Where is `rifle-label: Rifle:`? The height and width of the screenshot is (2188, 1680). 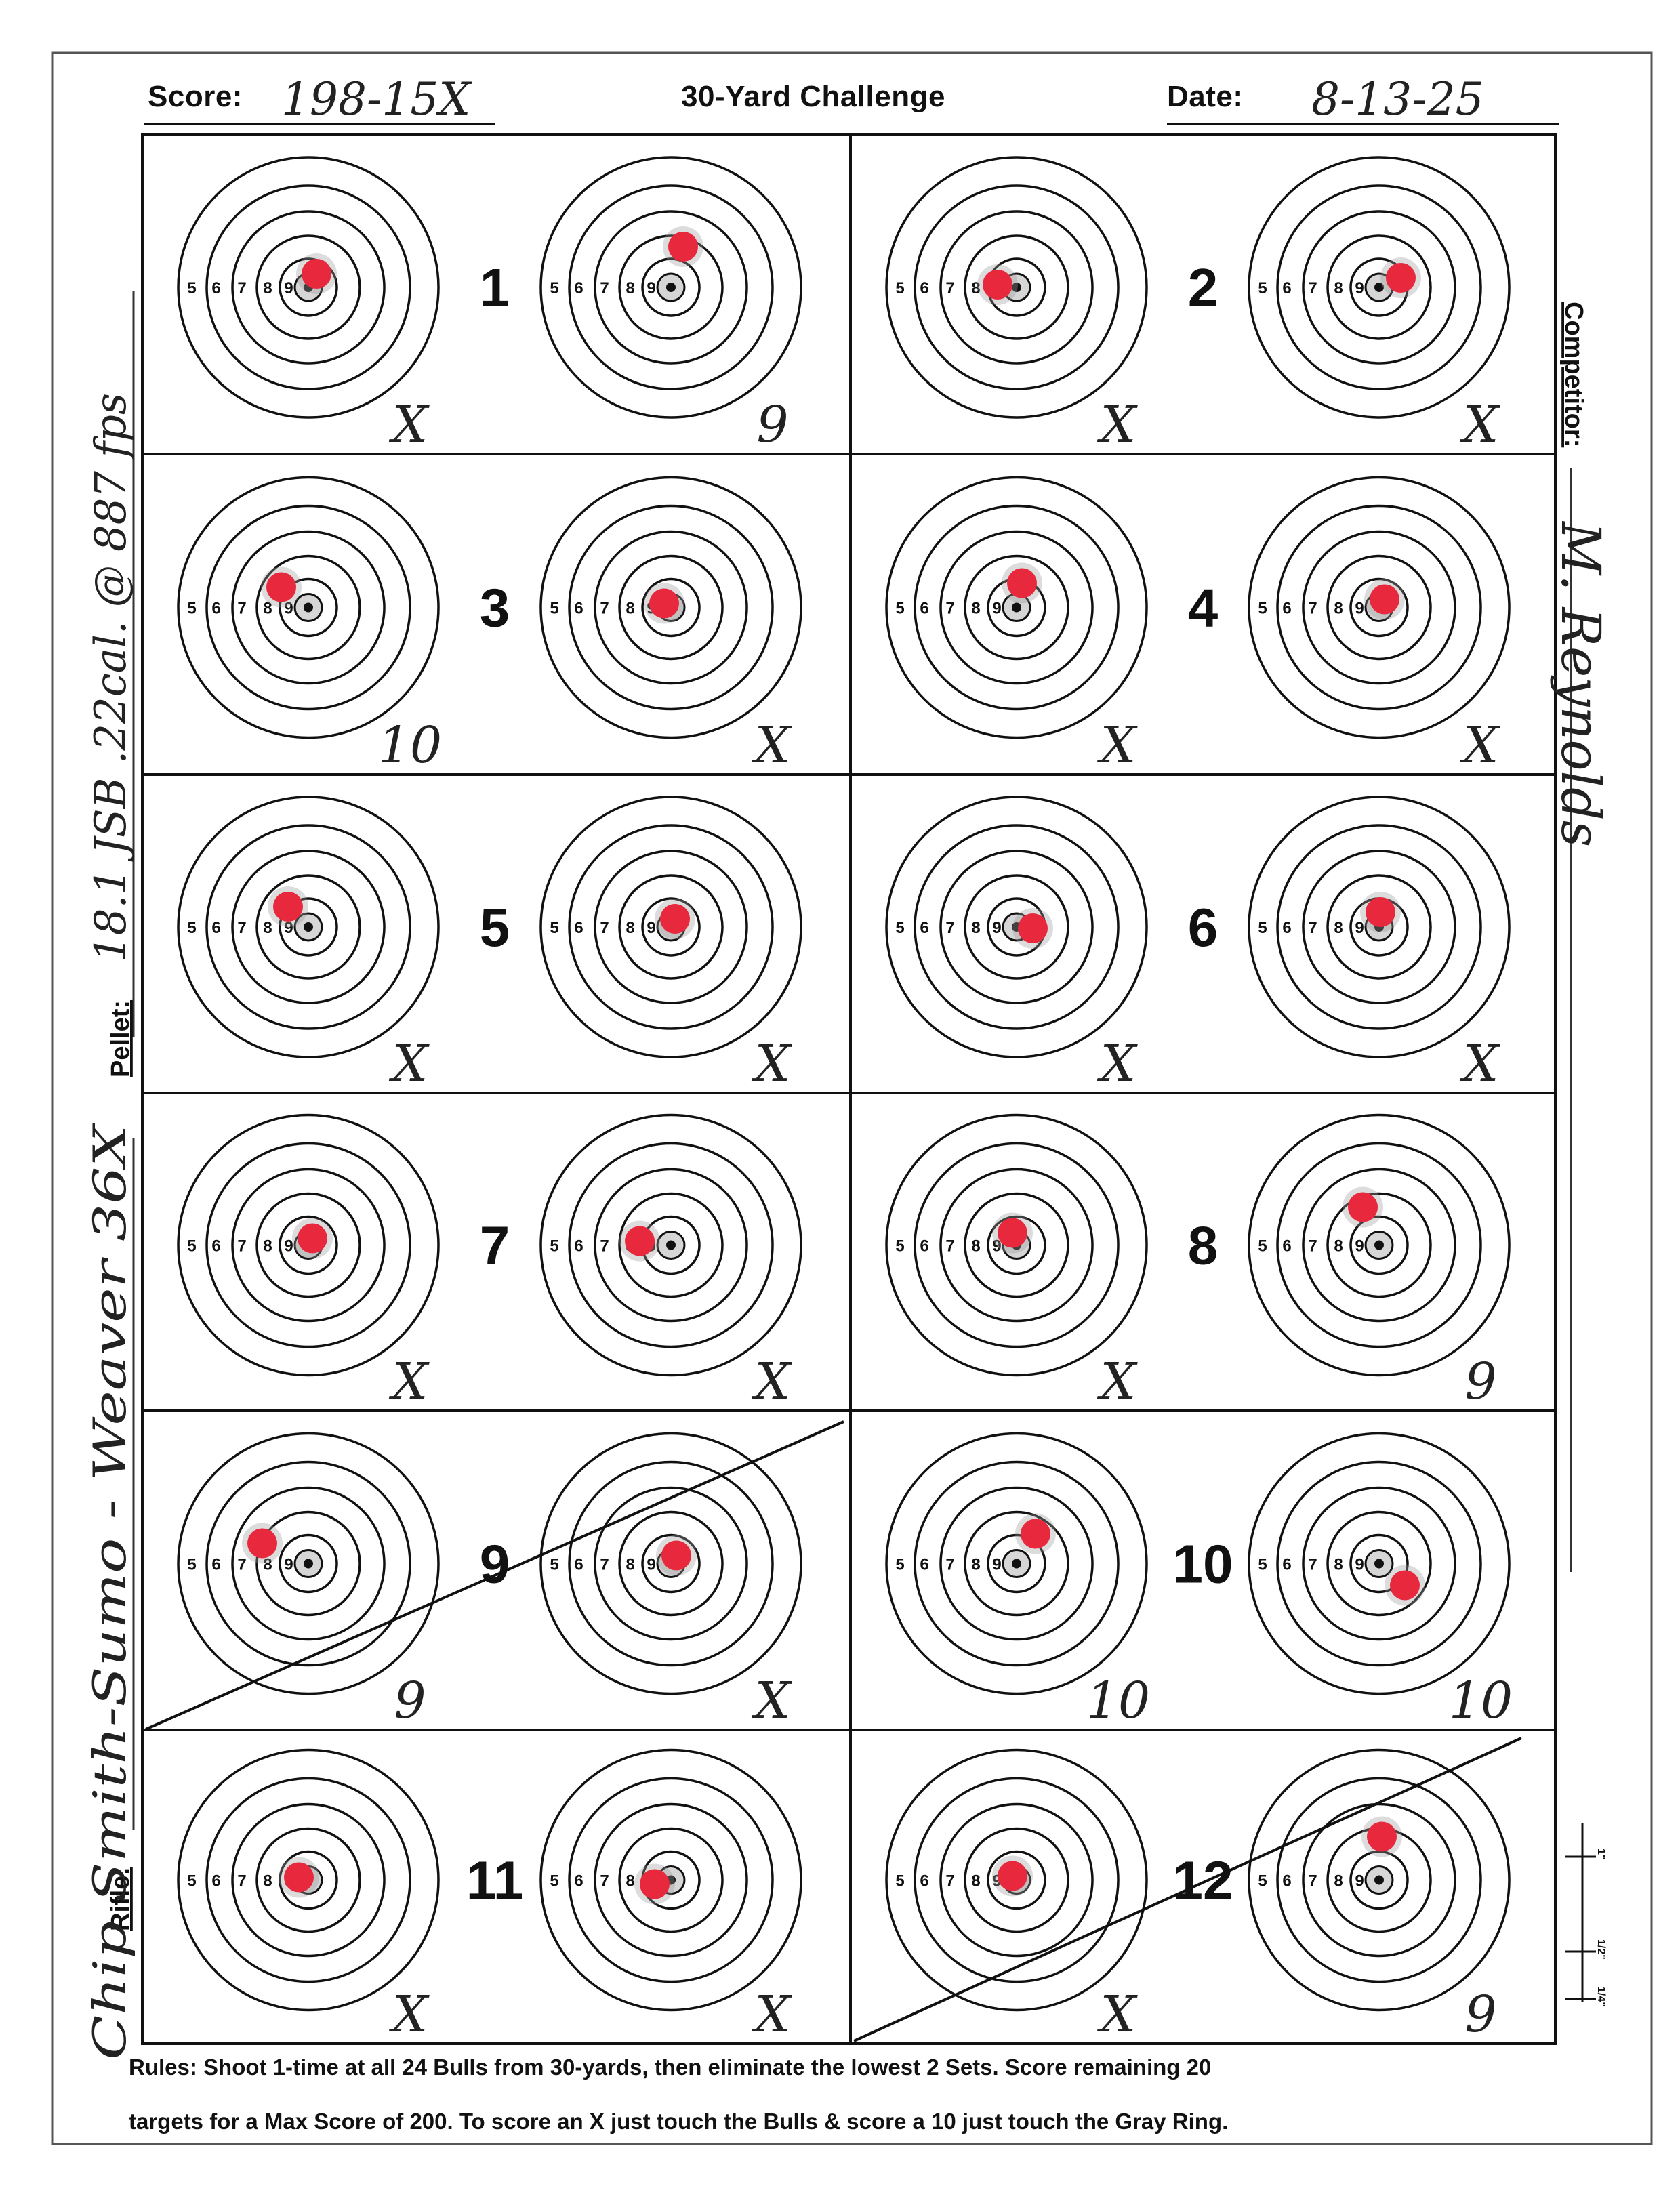
rifle-label: Rifle: is located at coordinates (121, 1899).